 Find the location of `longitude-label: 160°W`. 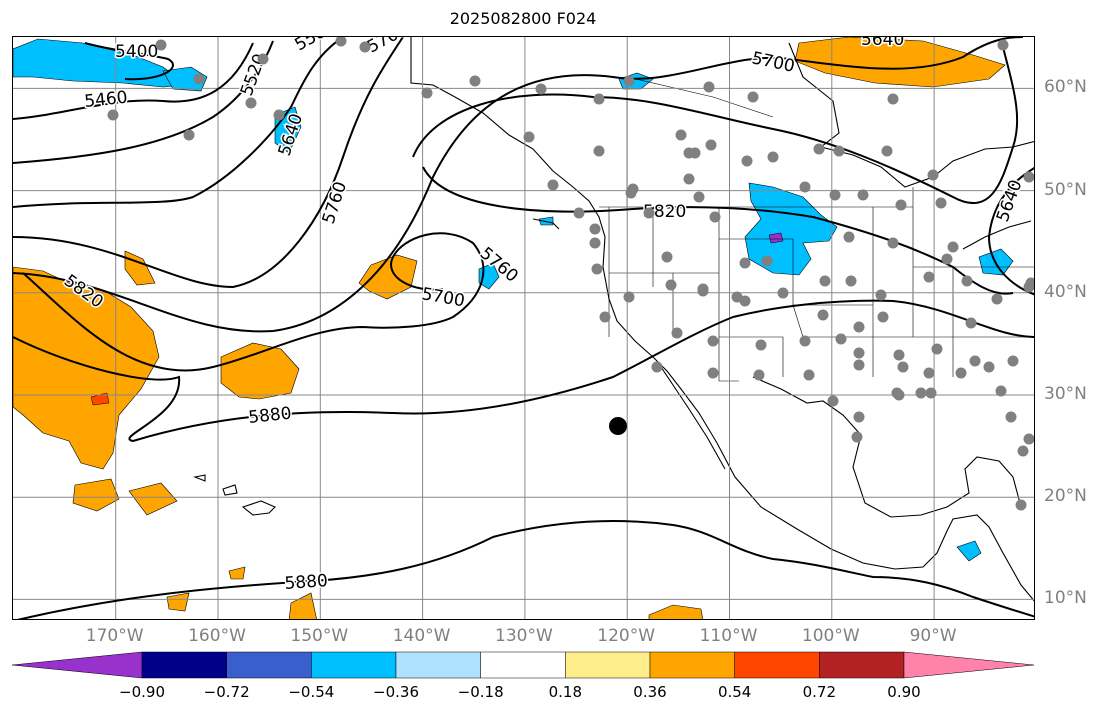

longitude-label: 160°W is located at coordinates (217, 636).